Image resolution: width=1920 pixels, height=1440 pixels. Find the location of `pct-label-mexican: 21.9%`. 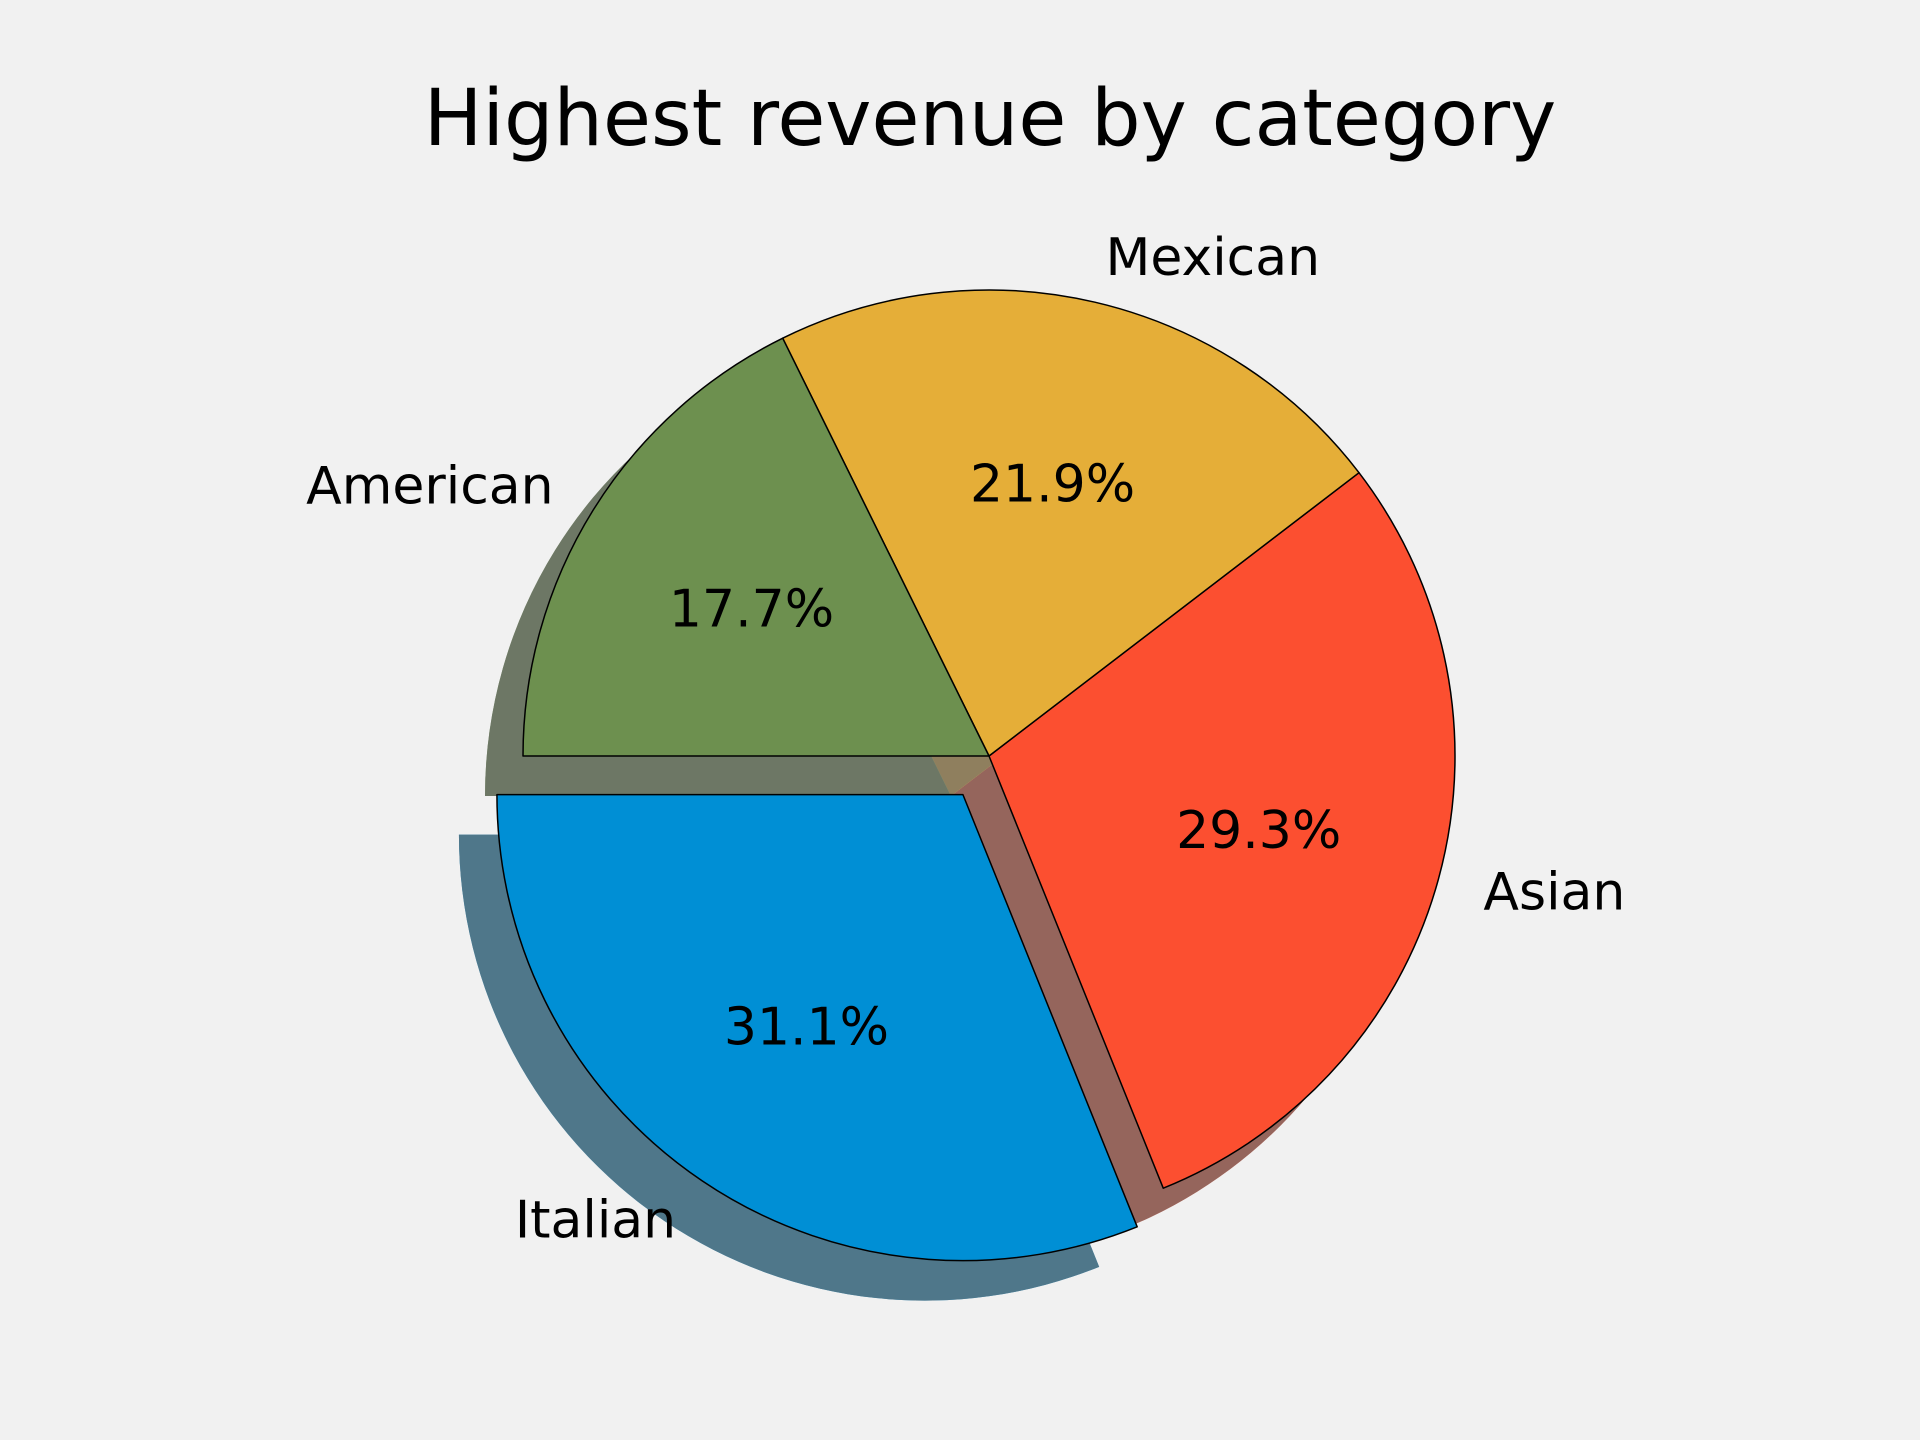

pct-label-mexican: 21.9% is located at coordinates (1052, 485).